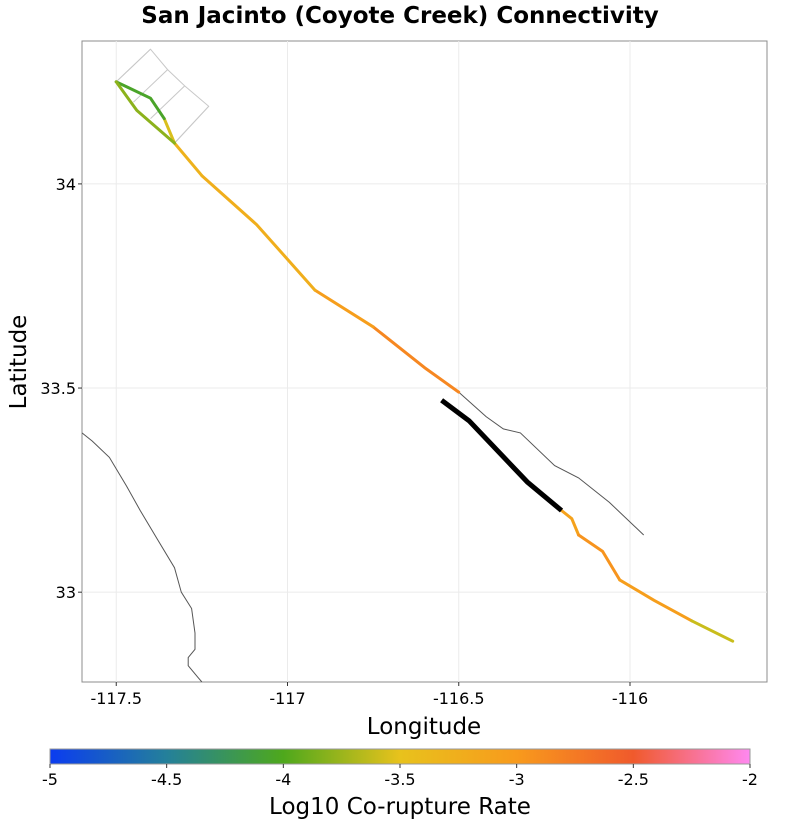 The image size is (800, 829). I want to click on x-axis-label: Longitude, so click(424, 727).